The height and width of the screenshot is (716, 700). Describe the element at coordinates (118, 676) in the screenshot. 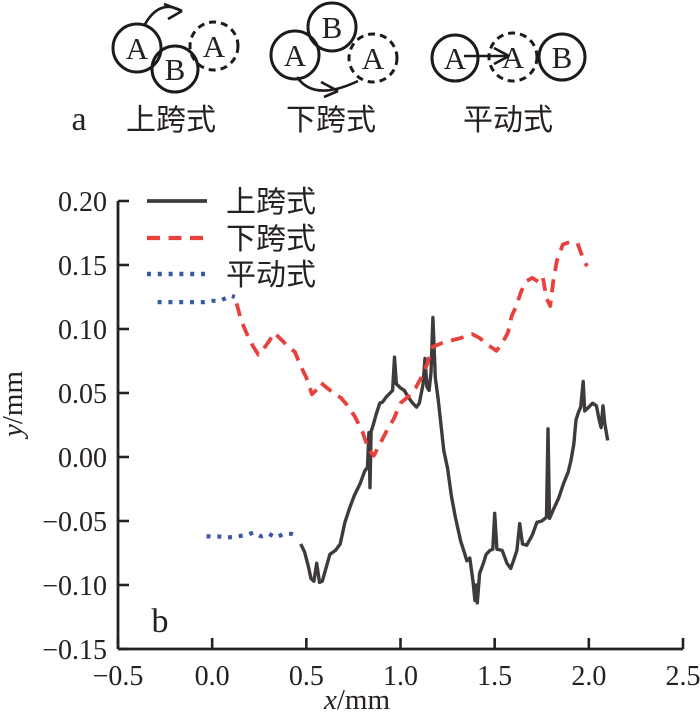

I see `x-tick-label: −0.5` at that location.